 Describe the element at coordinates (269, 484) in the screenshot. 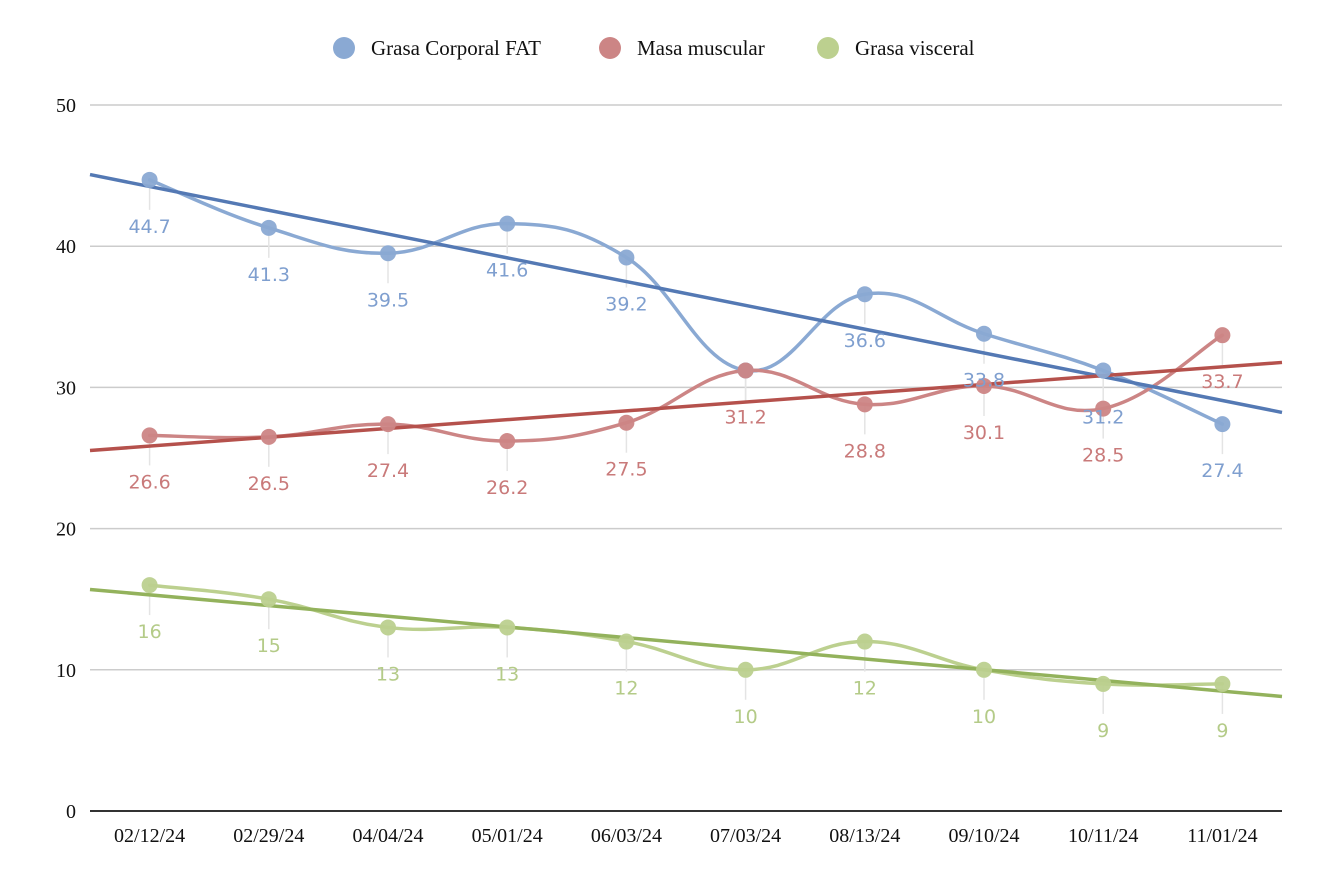

I see `data-label: 26.5` at that location.